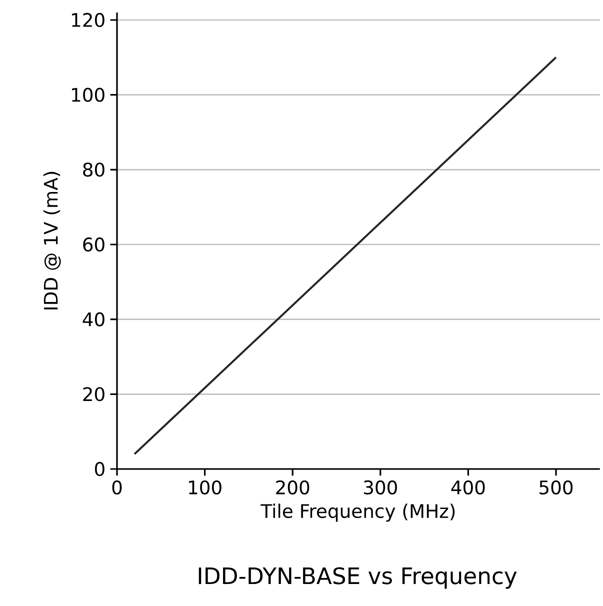  Describe the element at coordinates (88, 95) in the screenshot. I see `y-tick-label: 100` at that location.